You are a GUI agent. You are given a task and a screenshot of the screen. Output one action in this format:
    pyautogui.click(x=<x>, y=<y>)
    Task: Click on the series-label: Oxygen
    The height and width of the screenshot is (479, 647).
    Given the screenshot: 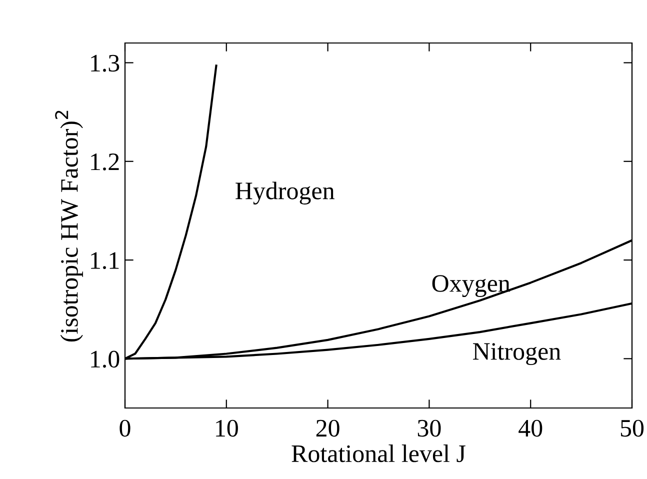 What is the action you would take?
    pyautogui.click(x=471, y=286)
    